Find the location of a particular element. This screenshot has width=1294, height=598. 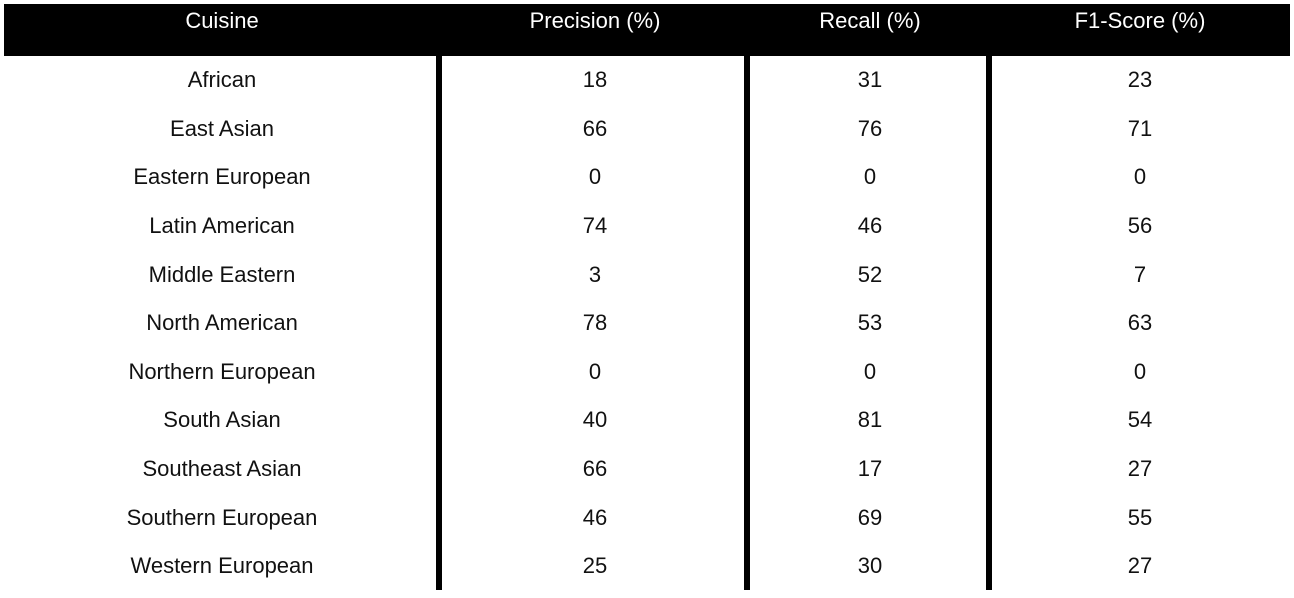

header-precision: Precision (%) is located at coordinates (595, 20).